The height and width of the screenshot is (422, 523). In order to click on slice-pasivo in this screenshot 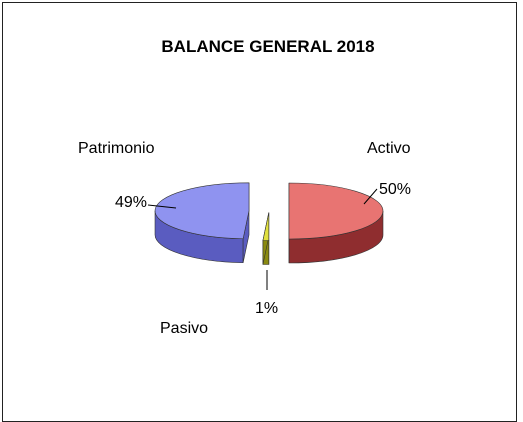, I will do `click(266, 226)`.